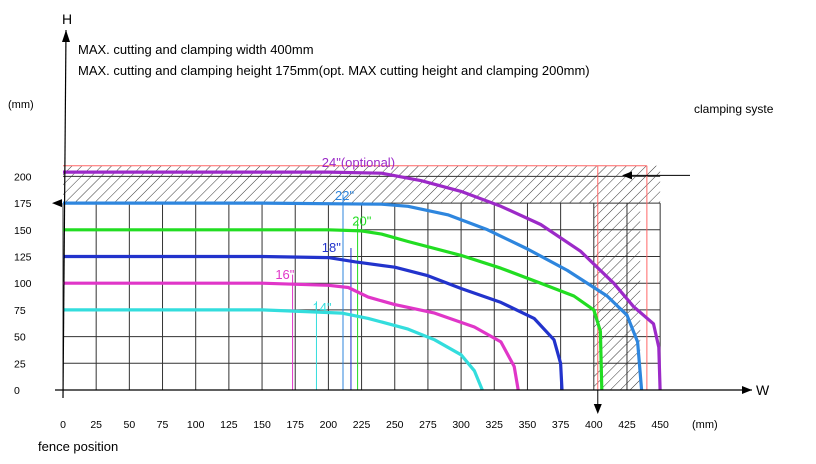 This screenshot has height=464, width=816. Describe the element at coordinates (597, 409) in the screenshot. I see `width-limit-arrow` at that location.